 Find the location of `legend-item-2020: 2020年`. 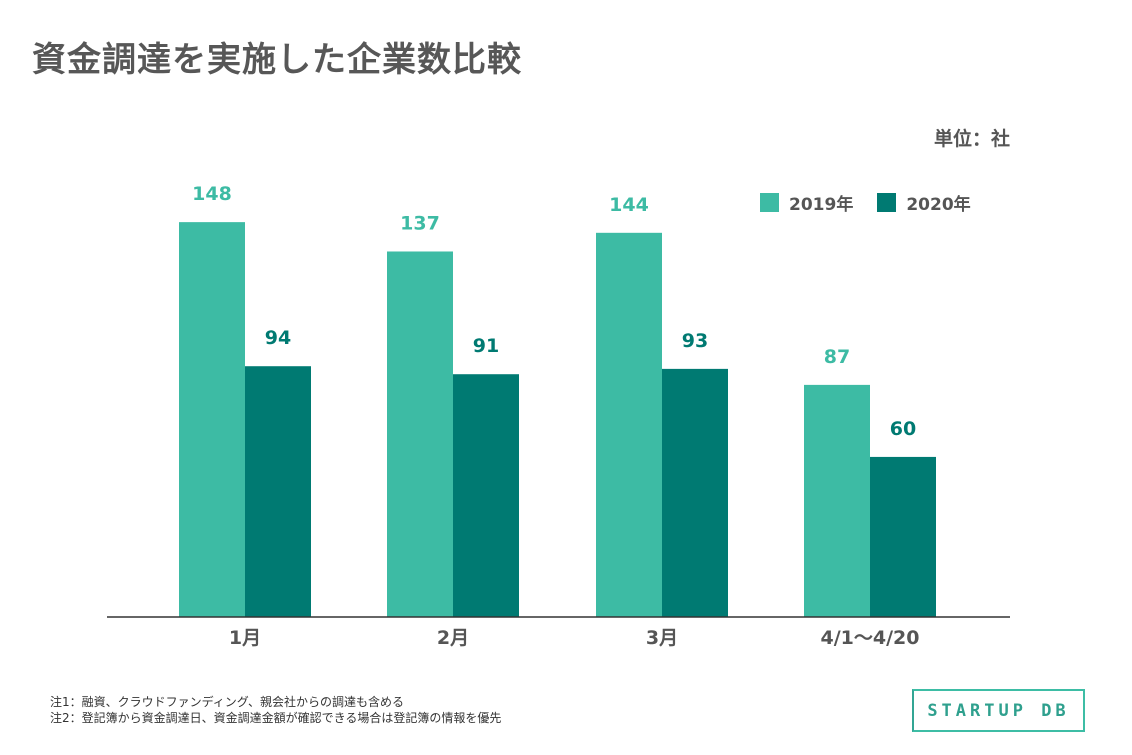

legend-item-2020: 2020年 is located at coordinates (924, 202).